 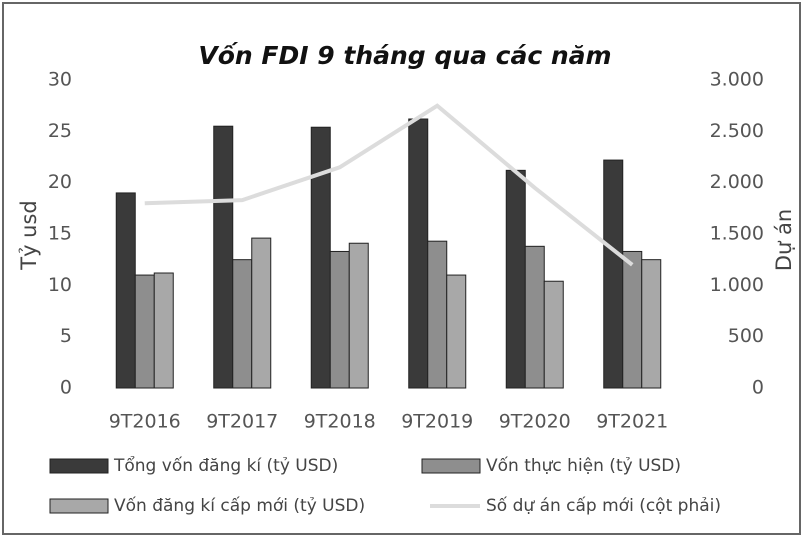 What do you see at coordinates (60, 234) in the screenshot?
I see `y-tick-label: 15` at bounding box center [60, 234].